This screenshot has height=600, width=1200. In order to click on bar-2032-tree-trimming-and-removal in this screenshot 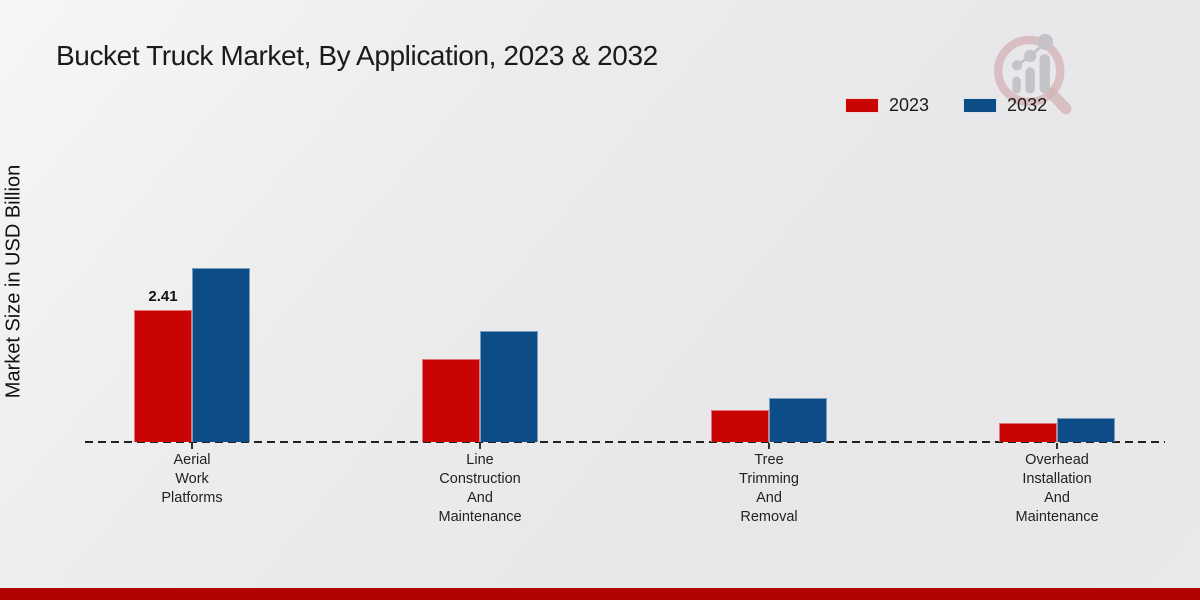, I will do `click(798, 420)`.